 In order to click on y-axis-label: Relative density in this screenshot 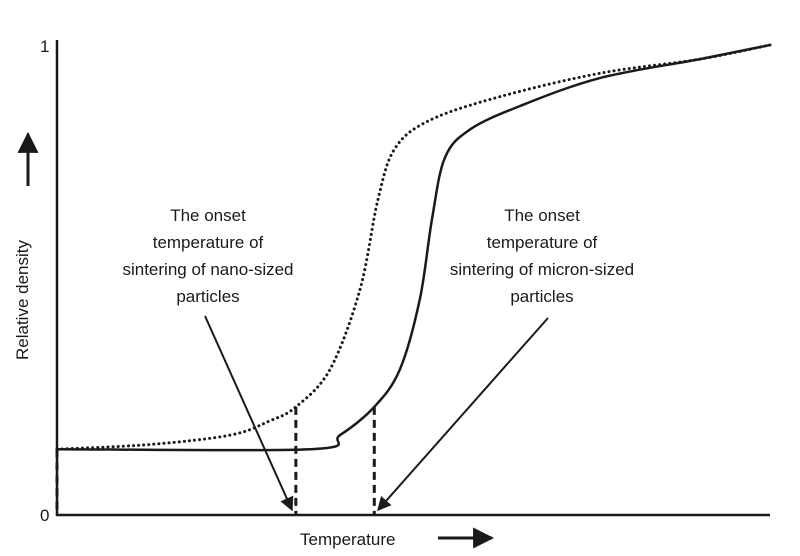, I will do `click(22, 300)`.